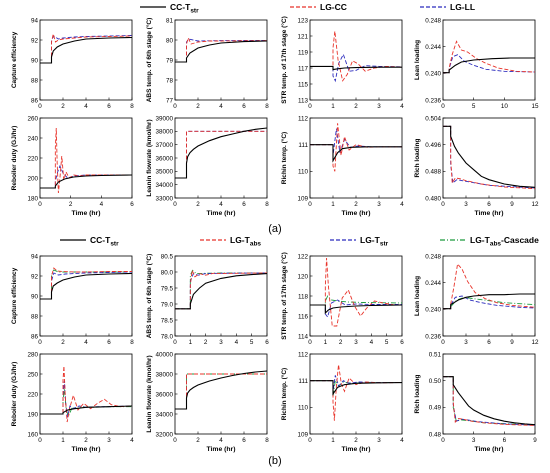  I want to click on y-tick-label: 36000, so click(164, 158).